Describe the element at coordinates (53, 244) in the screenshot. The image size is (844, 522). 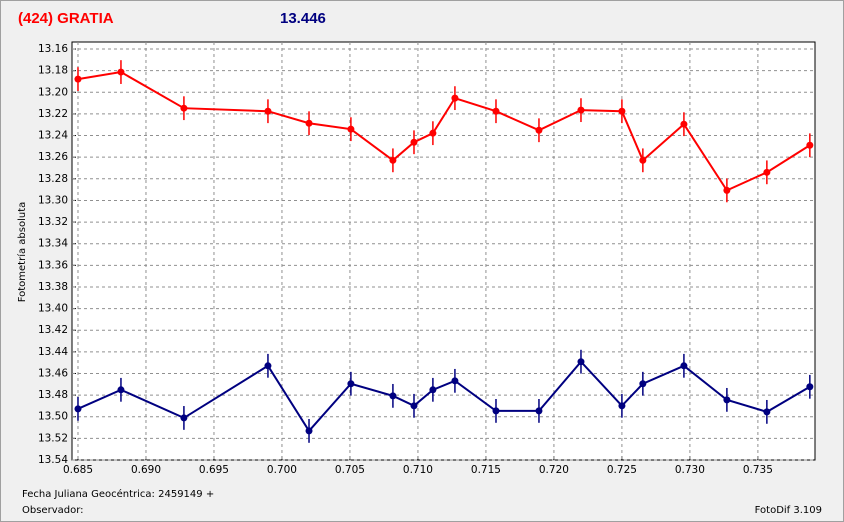
I see `y-tick-label: 13.34` at that location.